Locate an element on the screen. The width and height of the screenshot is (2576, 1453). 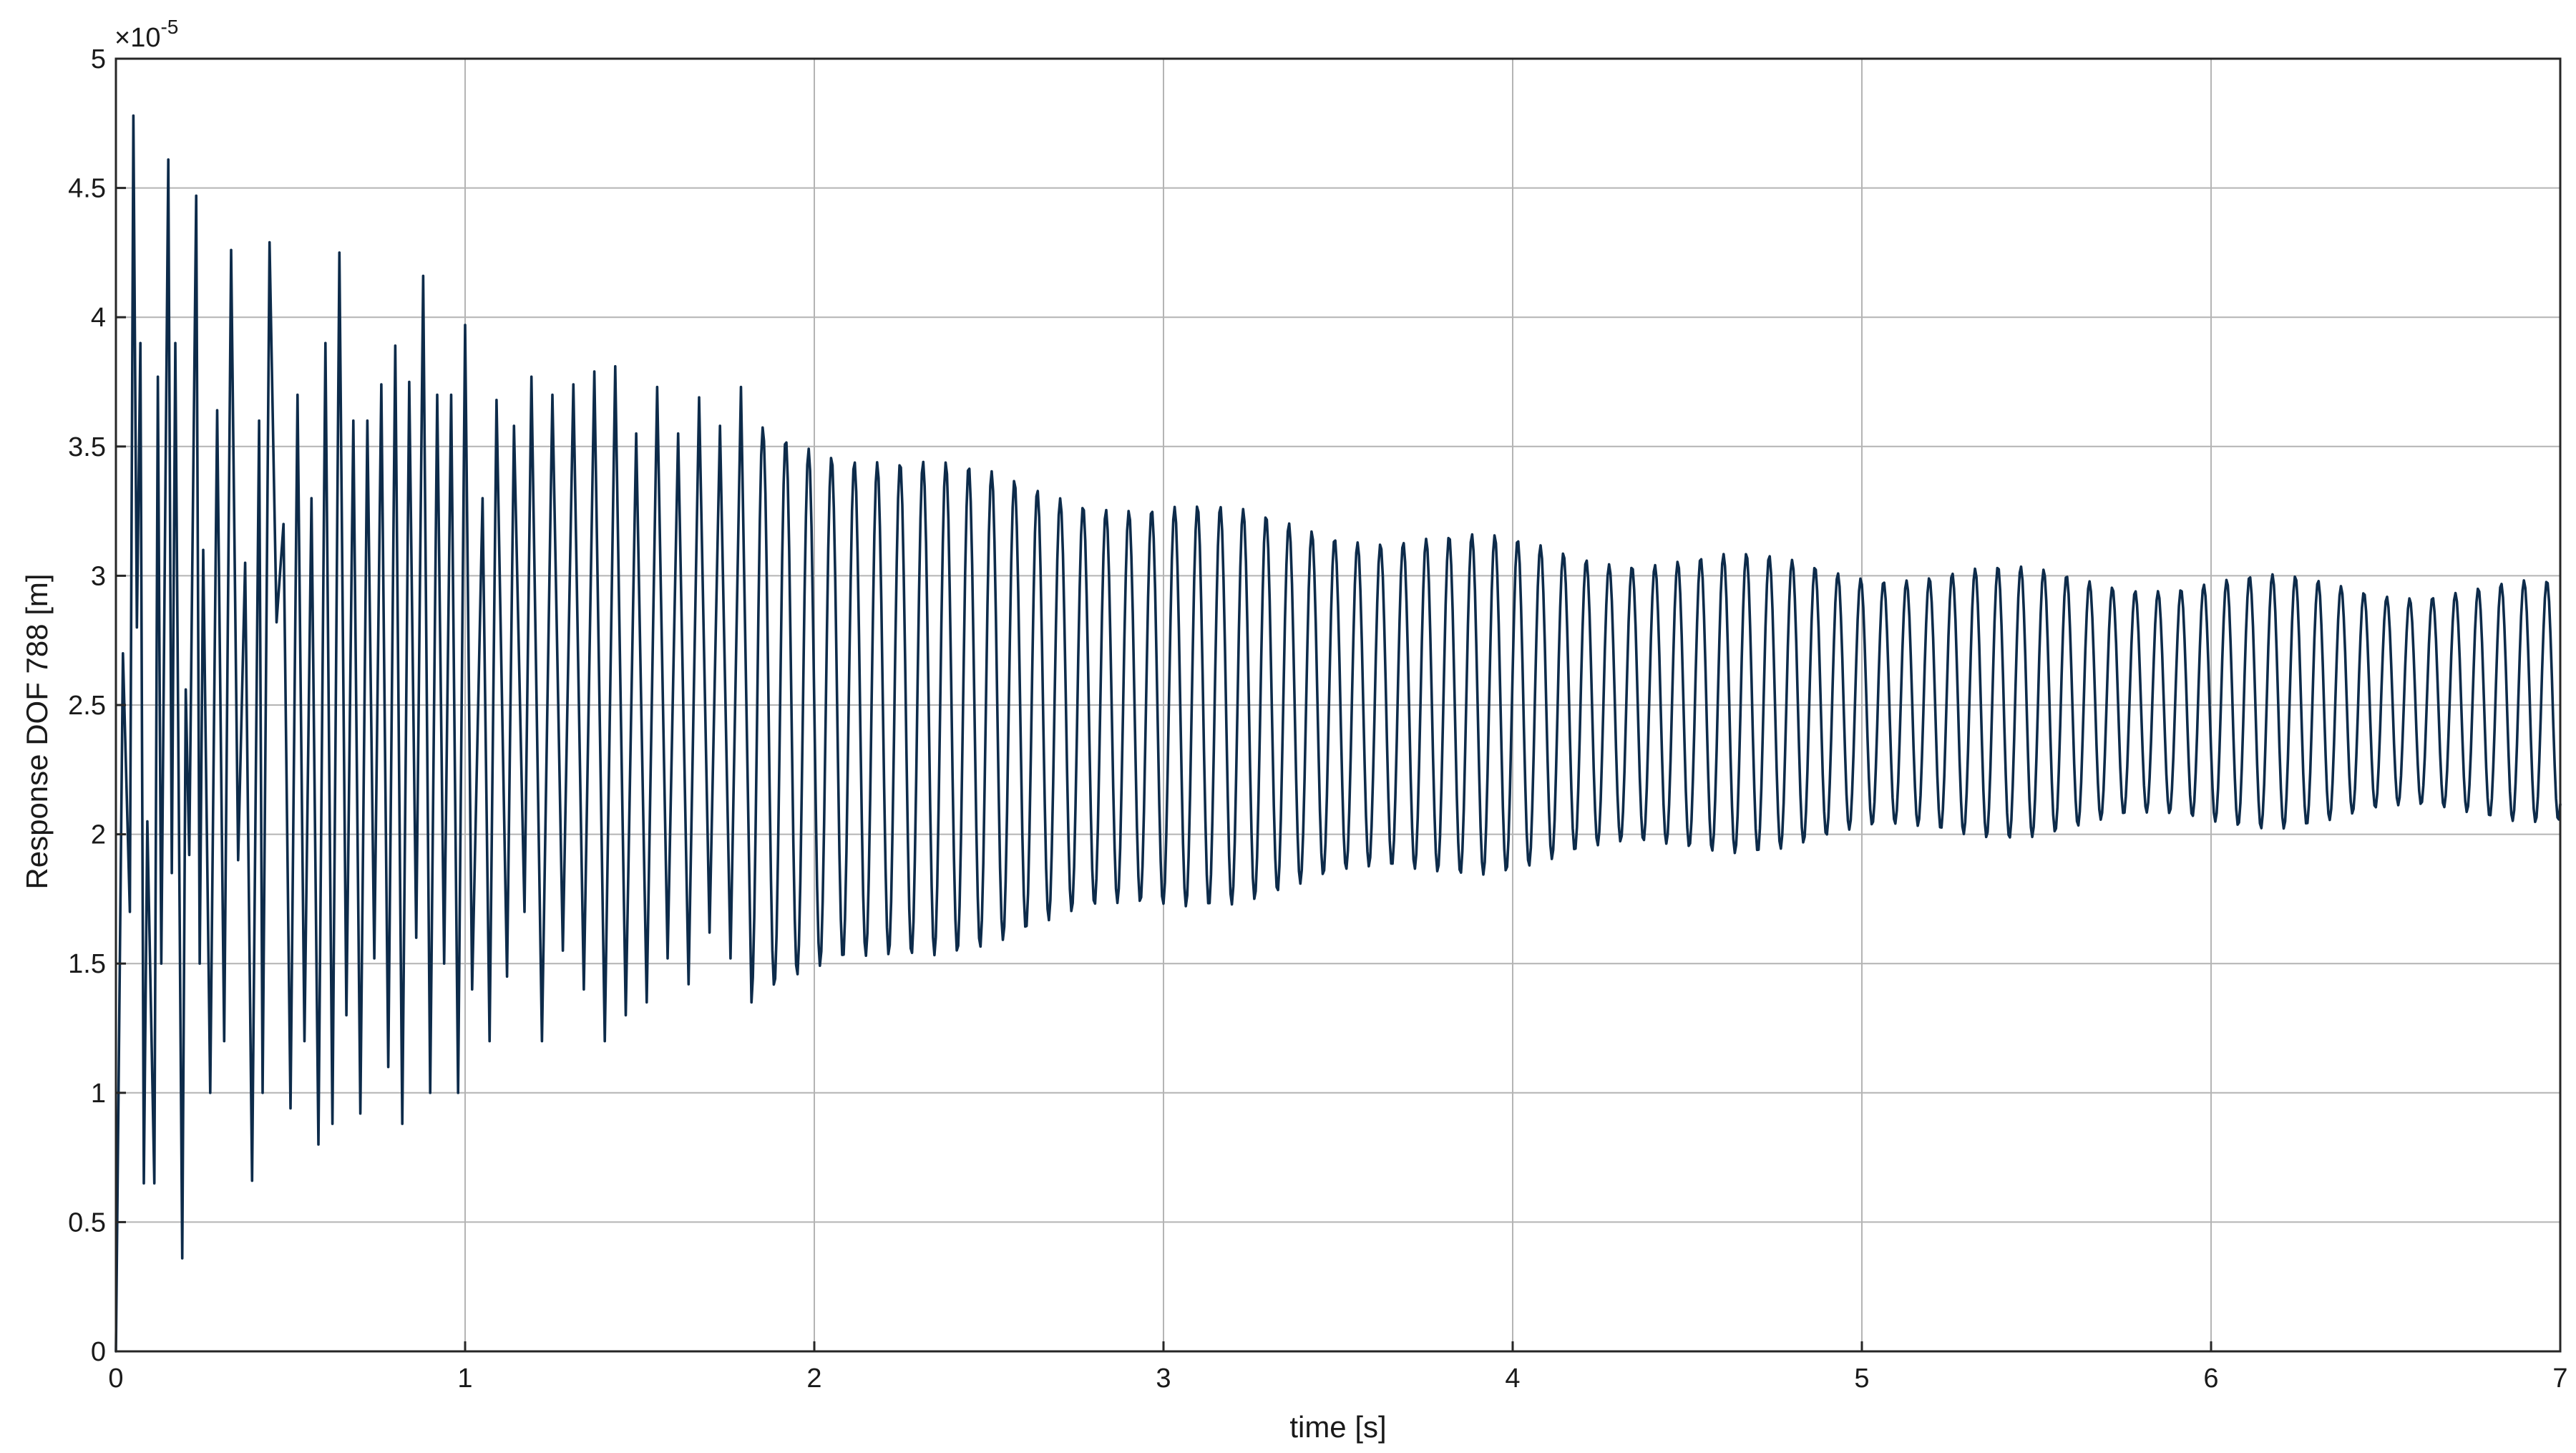
y-tick-label: 0 is located at coordinates (98, 1352).